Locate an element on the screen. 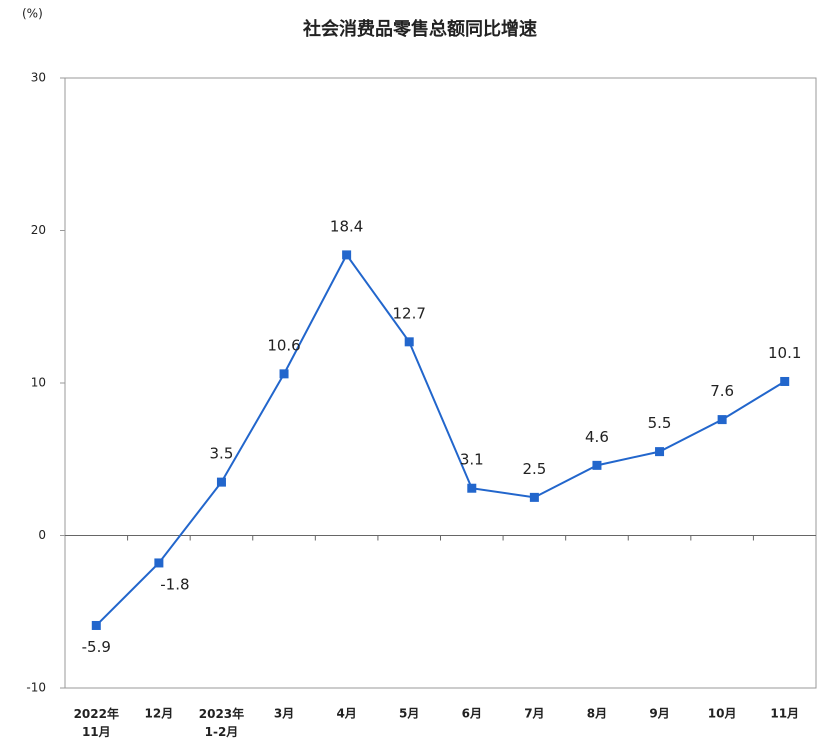  data-label: 12.7 is located at coordinates (409, 313).